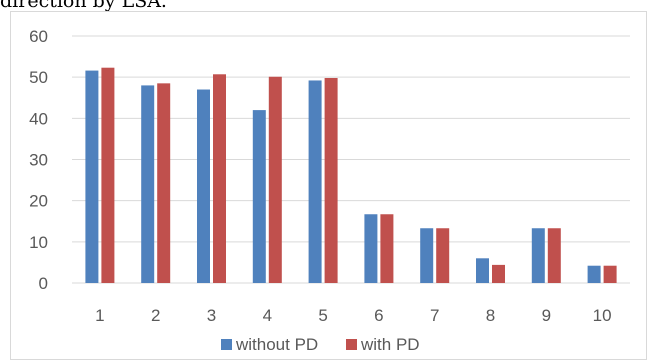  Describe the element at coordinates (351, 344) in the screenshot. I see `legend-swatch-with-pd` at that location.